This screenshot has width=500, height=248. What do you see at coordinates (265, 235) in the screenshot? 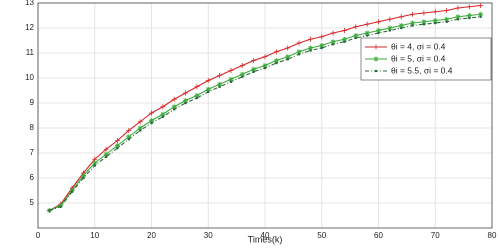
I see `x-tick-label: 40` at bounding box center [265, 235].